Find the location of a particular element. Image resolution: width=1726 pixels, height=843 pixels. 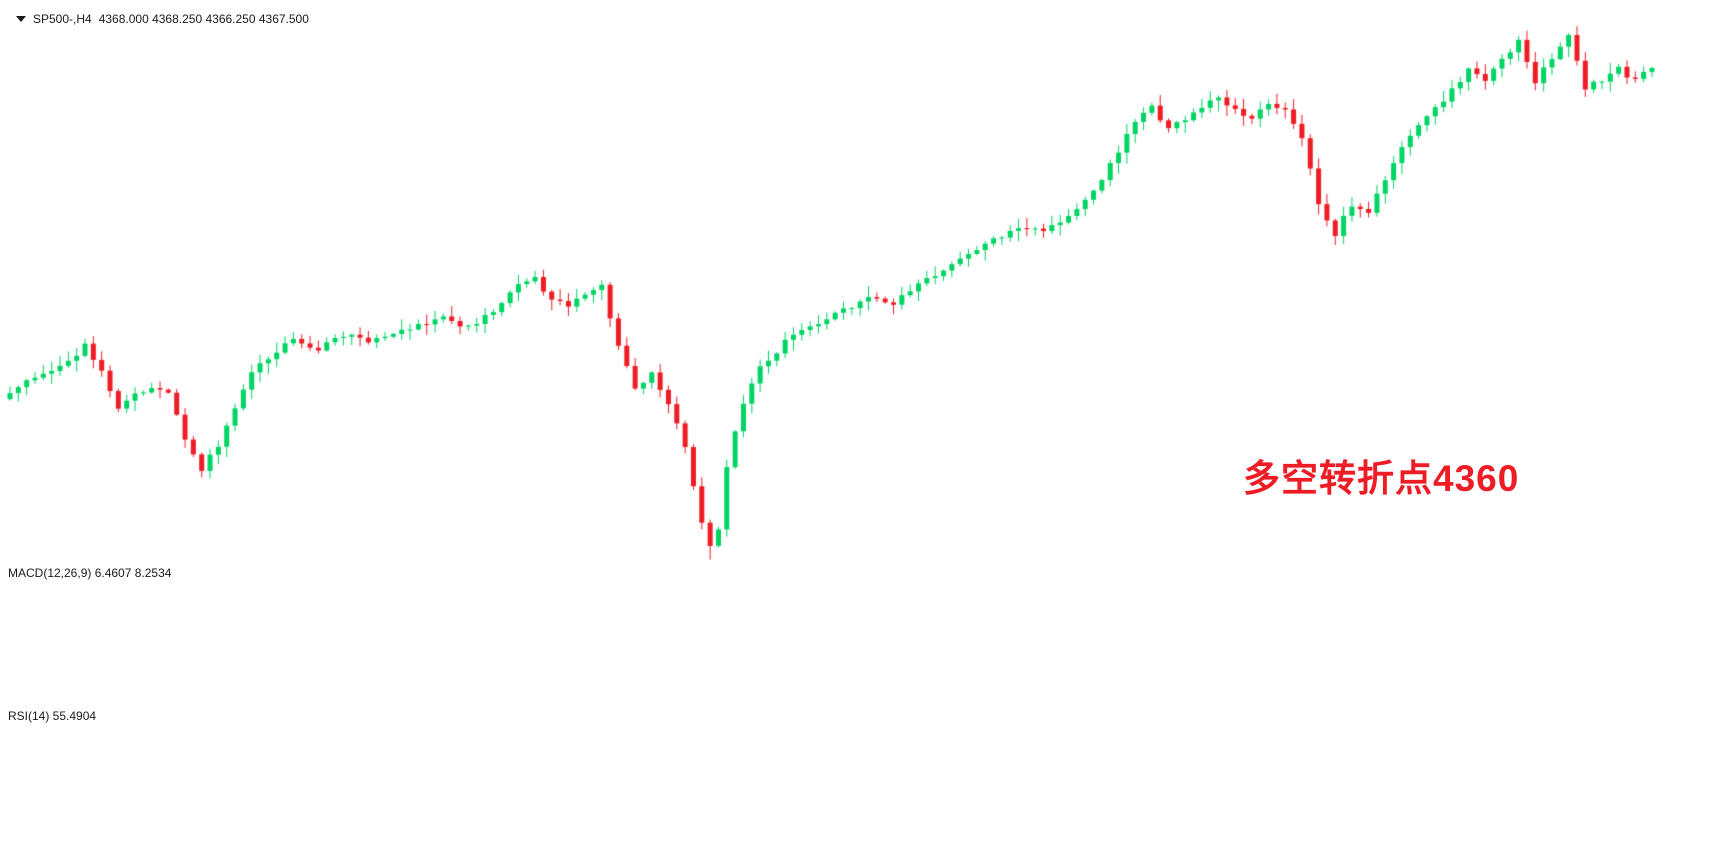

rsi-indicator-label: RSI(14) 55.4904 is located at coordinates (52, 716).